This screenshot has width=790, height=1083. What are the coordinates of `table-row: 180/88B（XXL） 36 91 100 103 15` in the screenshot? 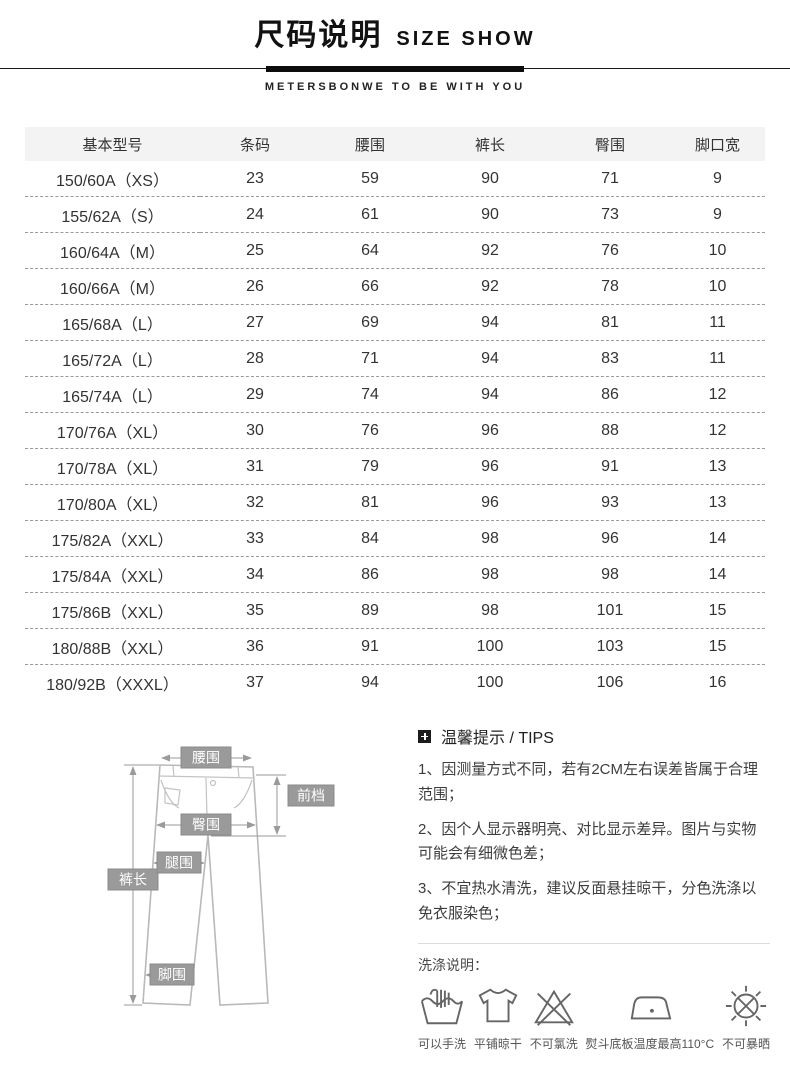 It's located at (395, 646).